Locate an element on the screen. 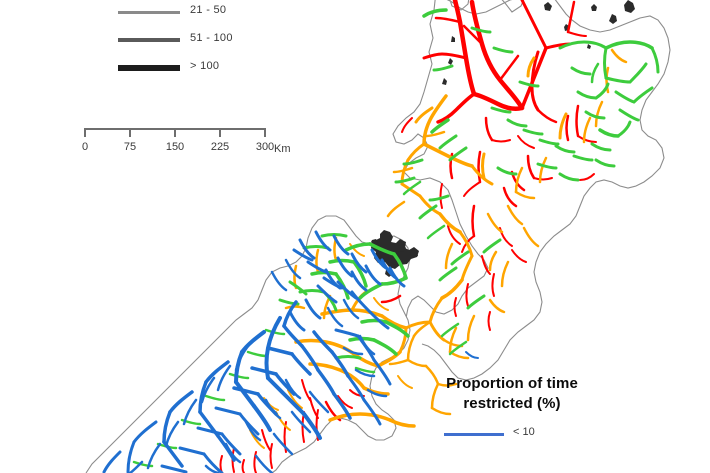 This screenshot has height=473, width=710. width-legend-row: 21 - 50 is located at coordinates (218, 14).